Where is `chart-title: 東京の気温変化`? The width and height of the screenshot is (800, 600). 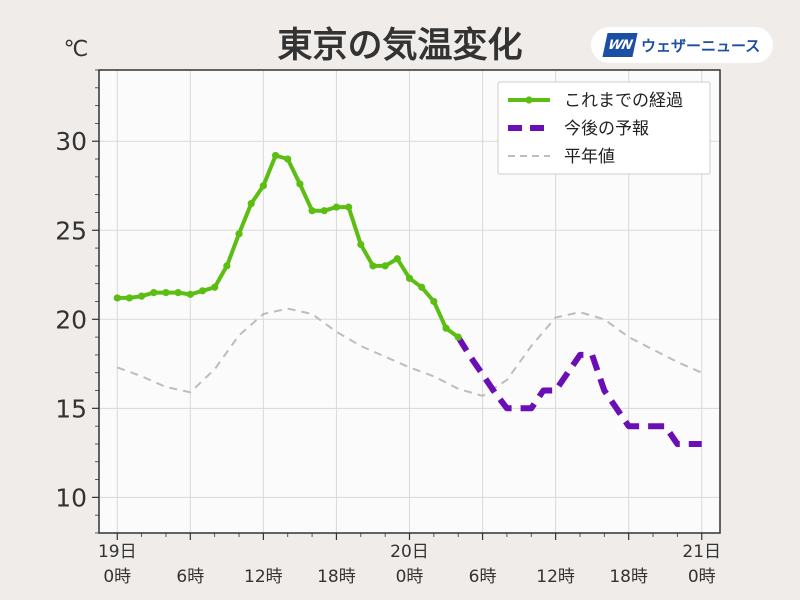
chart-title: 東京の気温変化 is located at coordinates (399, 45).